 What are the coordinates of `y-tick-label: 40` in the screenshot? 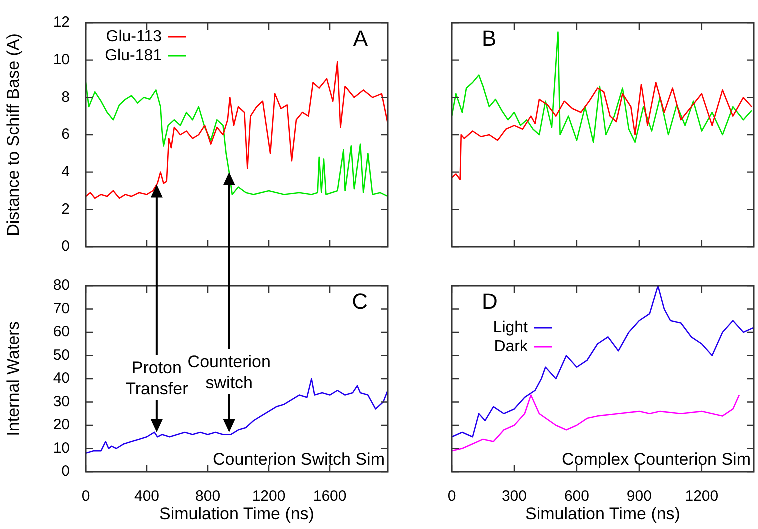 It's located at (61, 379).